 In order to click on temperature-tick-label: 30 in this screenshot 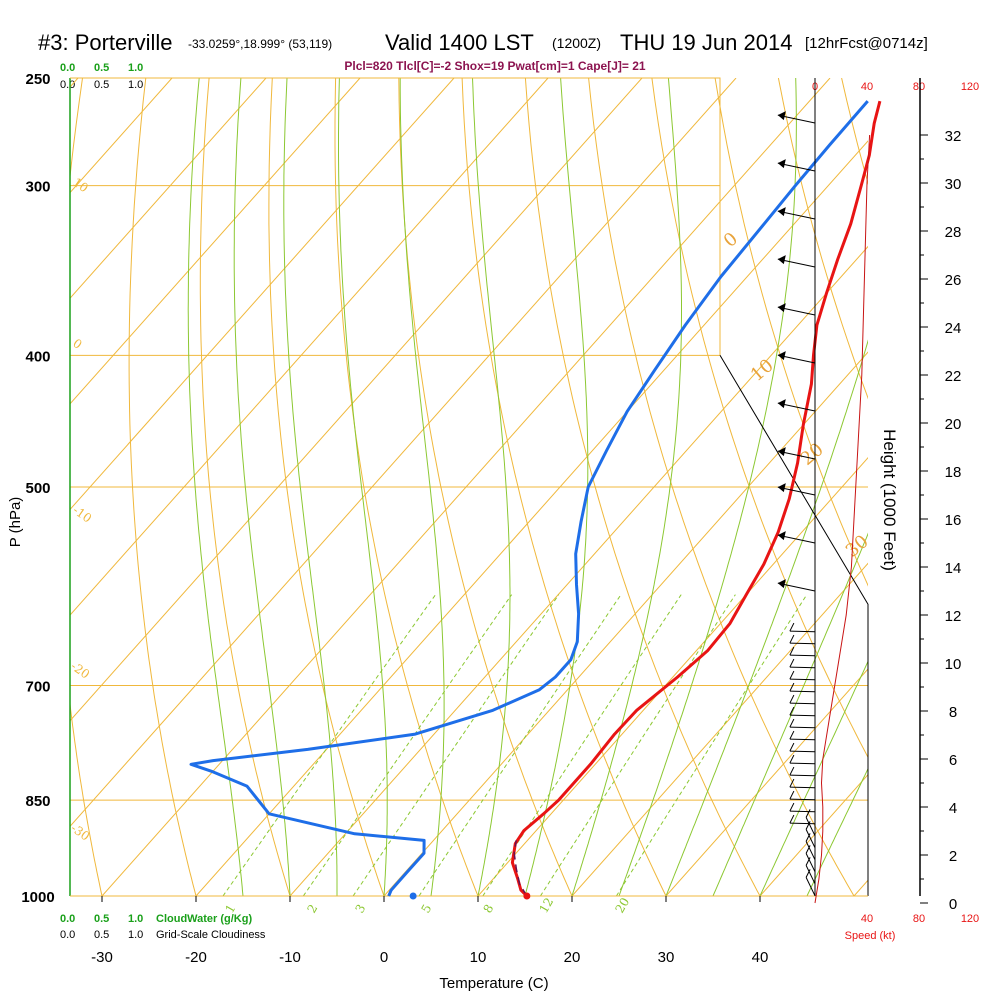, I will do `click(666, 957)`.